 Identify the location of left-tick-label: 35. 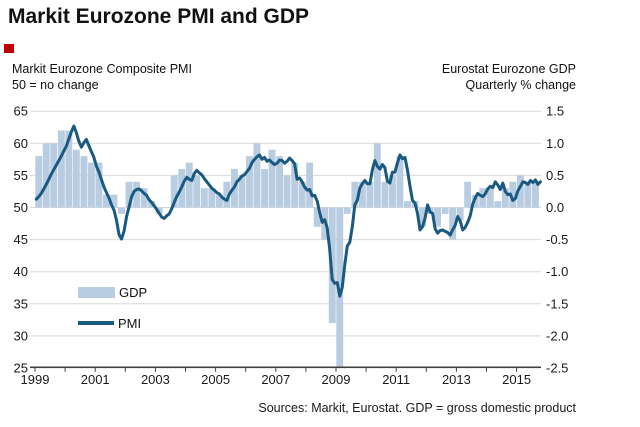
(21, 303).